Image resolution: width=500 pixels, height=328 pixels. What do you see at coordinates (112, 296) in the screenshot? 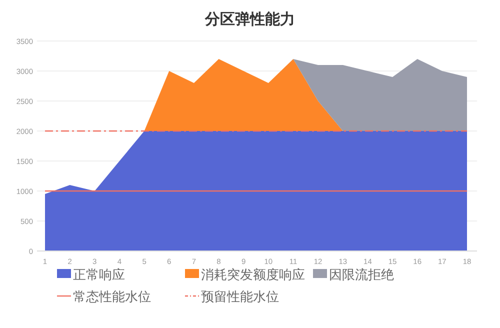
I see `legend-label: 常态性能水位` at bounding box center [112, 296].